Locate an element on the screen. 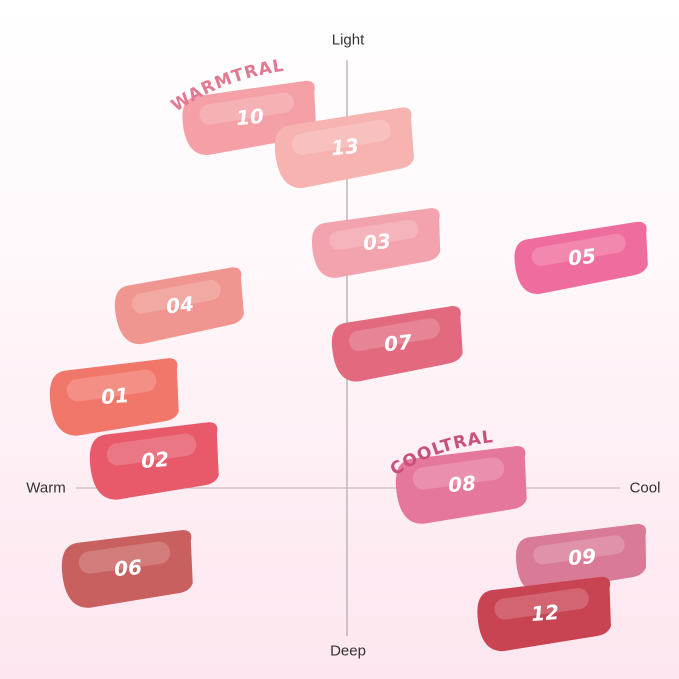  swatch-09: 09 is located at coordinates (581, 558).